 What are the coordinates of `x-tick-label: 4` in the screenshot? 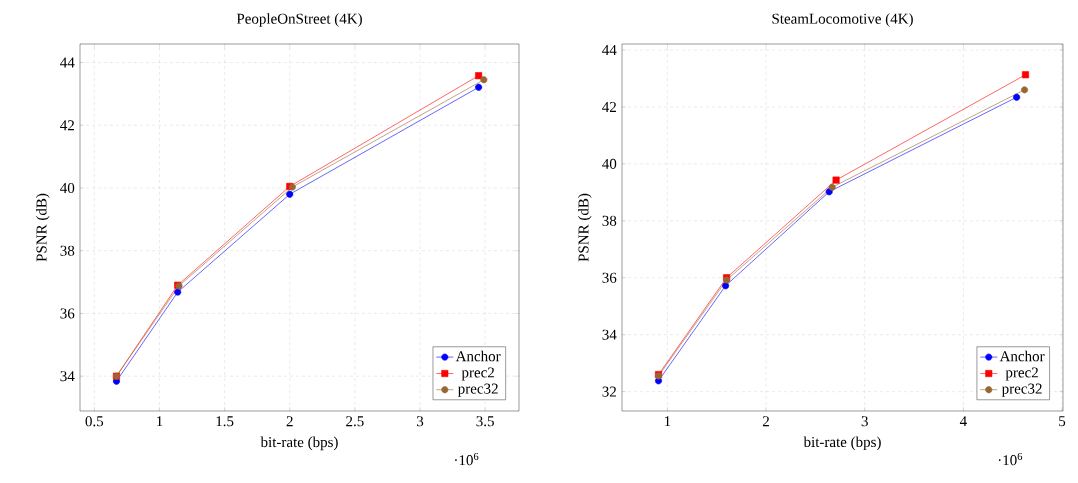 It's located at (963, 421).